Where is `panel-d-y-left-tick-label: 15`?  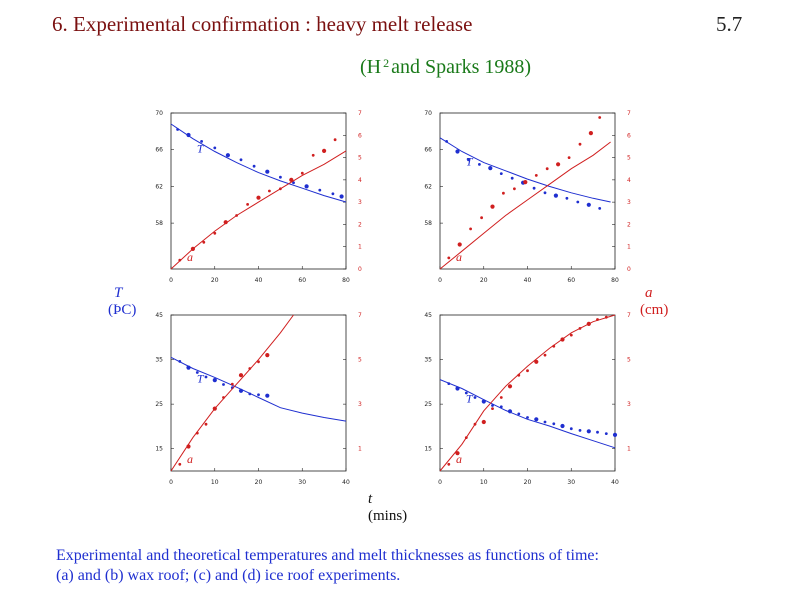 panel-d-y-left-tick-label: 15 is located at coordinates (428, 449).